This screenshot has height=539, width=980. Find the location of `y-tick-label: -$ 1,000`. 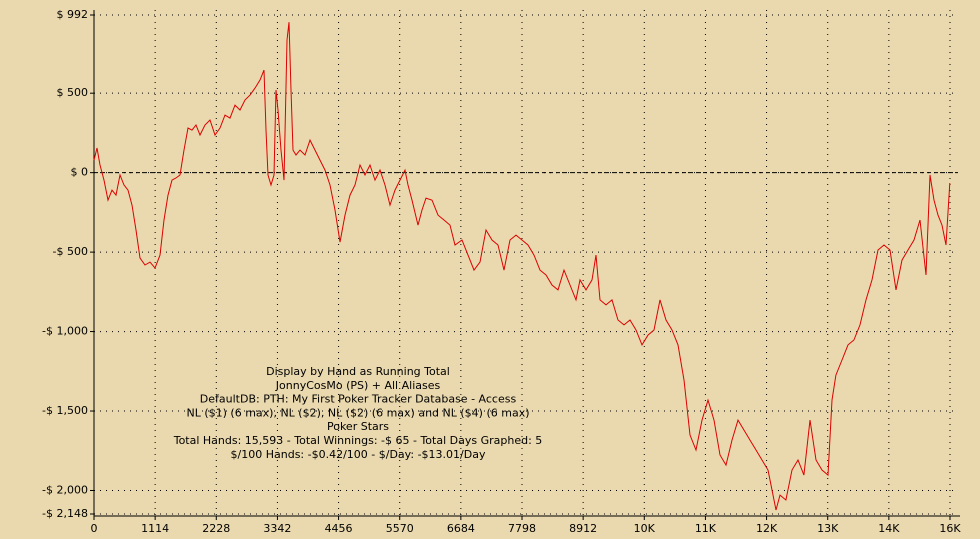

y-tick-label: -$ 1,000 is located at coordinates (65, 331).